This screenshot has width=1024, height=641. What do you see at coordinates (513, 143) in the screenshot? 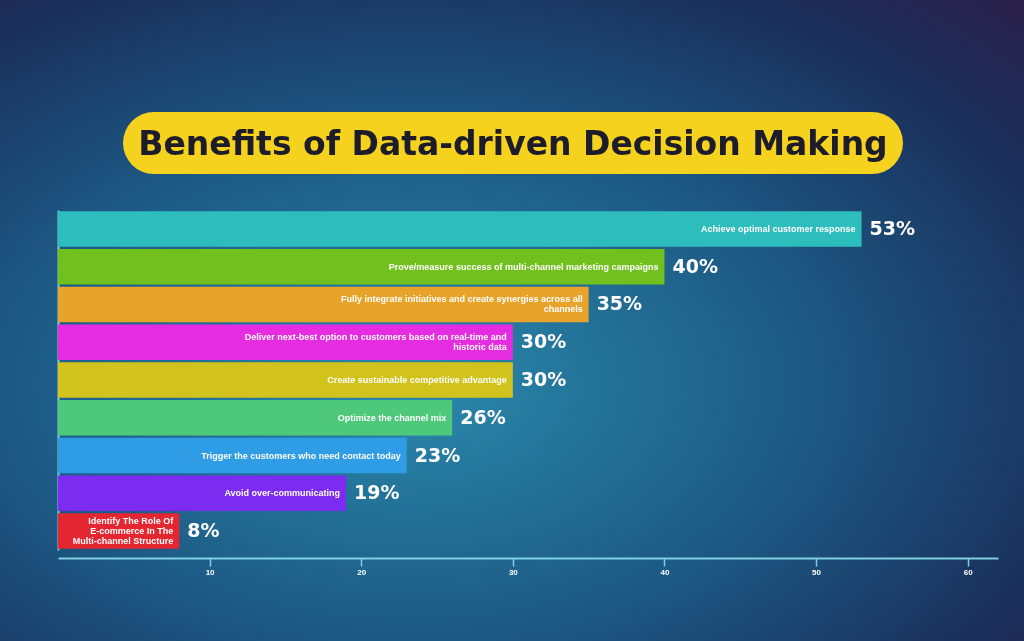
I see `chart-title: Benefits of Data-driven Decision Making` at bounding box center [513, 143].